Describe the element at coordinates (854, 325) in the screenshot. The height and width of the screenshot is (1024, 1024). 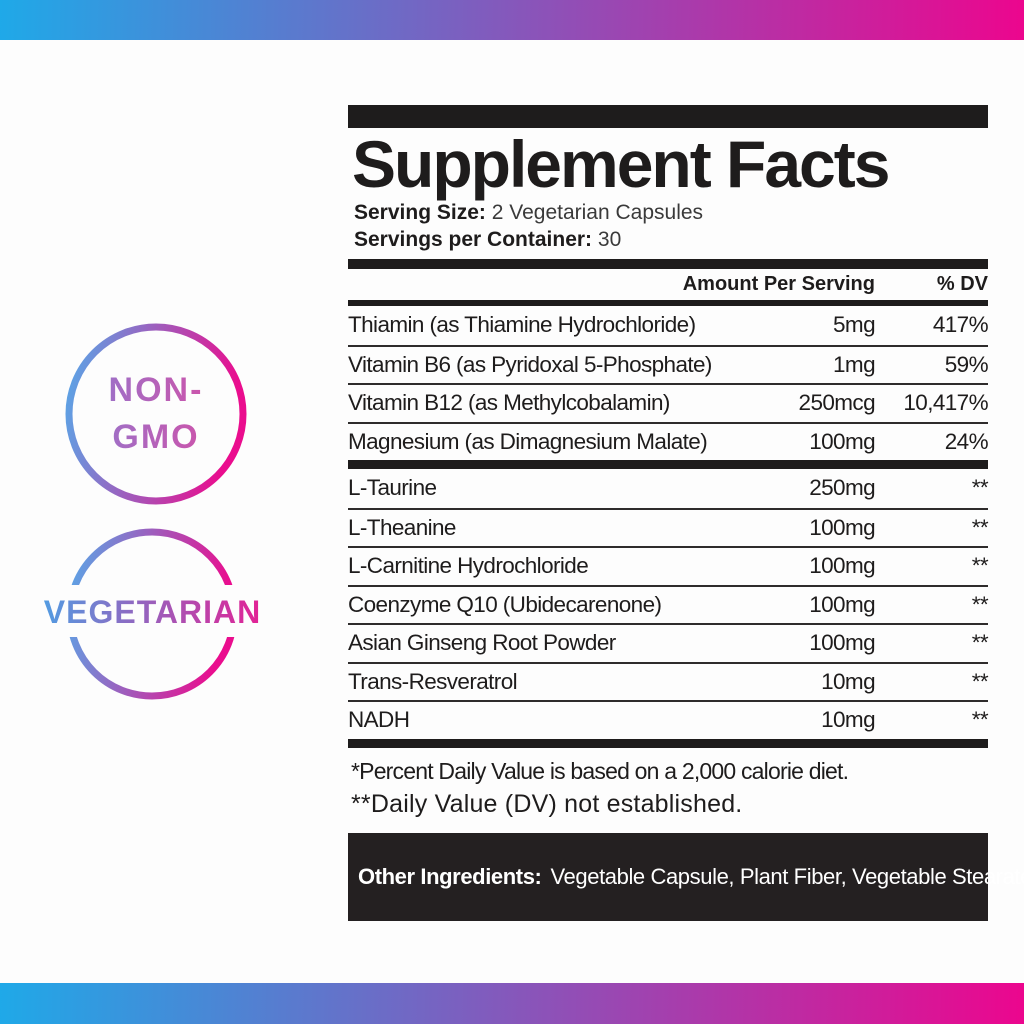
I see `ingredient-amount: 5mg` at that location.